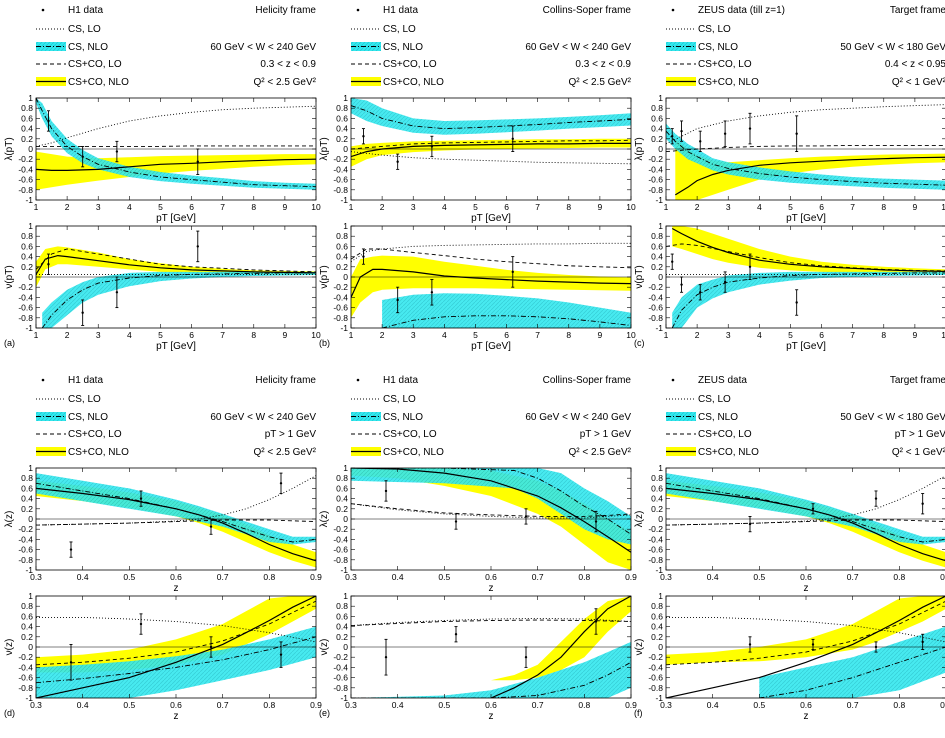  What do you see at coordinates (351, 335) in the screenshot?
I see `x-tick-label: 1` at bounding box center [351, 335].